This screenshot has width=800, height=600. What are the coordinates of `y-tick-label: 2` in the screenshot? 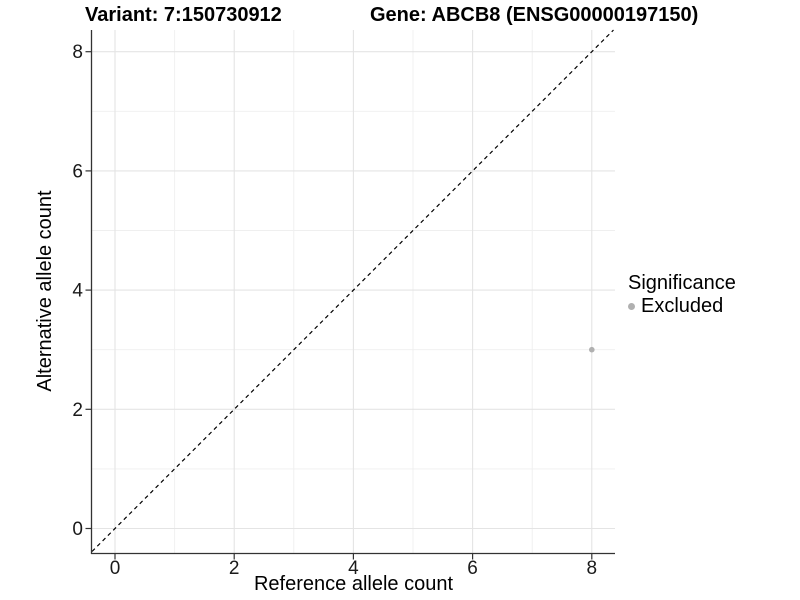 It's located at (77, 410).